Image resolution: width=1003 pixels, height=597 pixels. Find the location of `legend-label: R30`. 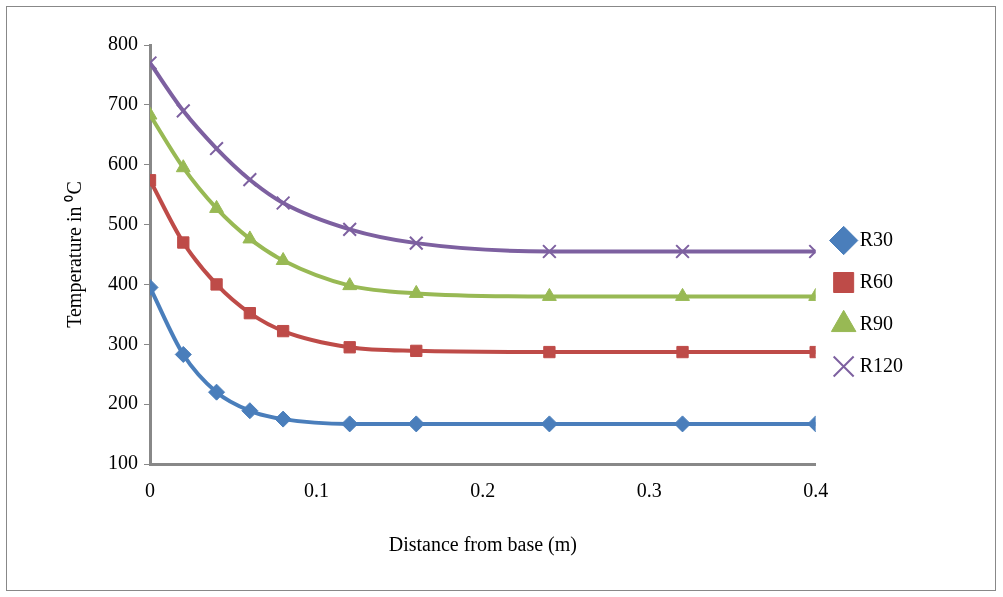

legend-label: R30 is located at coordinates (876, 238).